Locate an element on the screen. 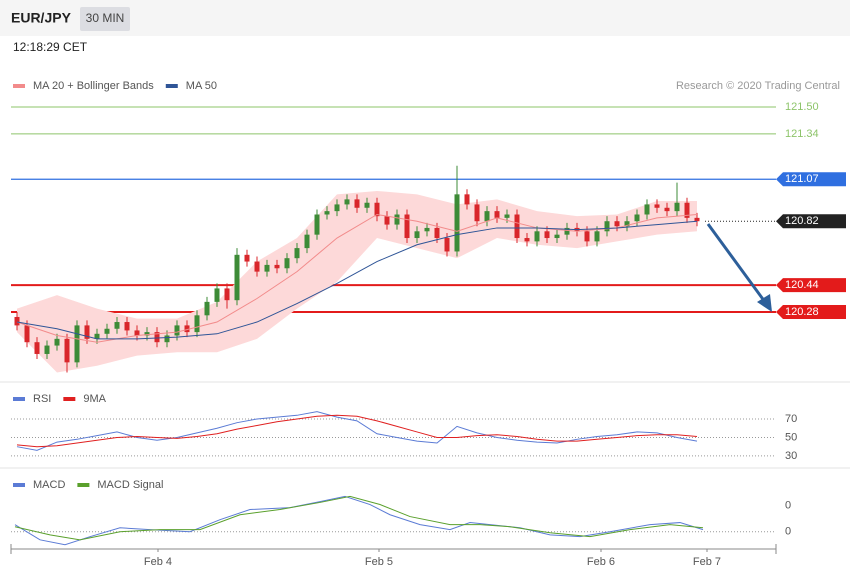 The width and height of the screenshot is (850, 581). interval-button is located at coordinates (105, 19).